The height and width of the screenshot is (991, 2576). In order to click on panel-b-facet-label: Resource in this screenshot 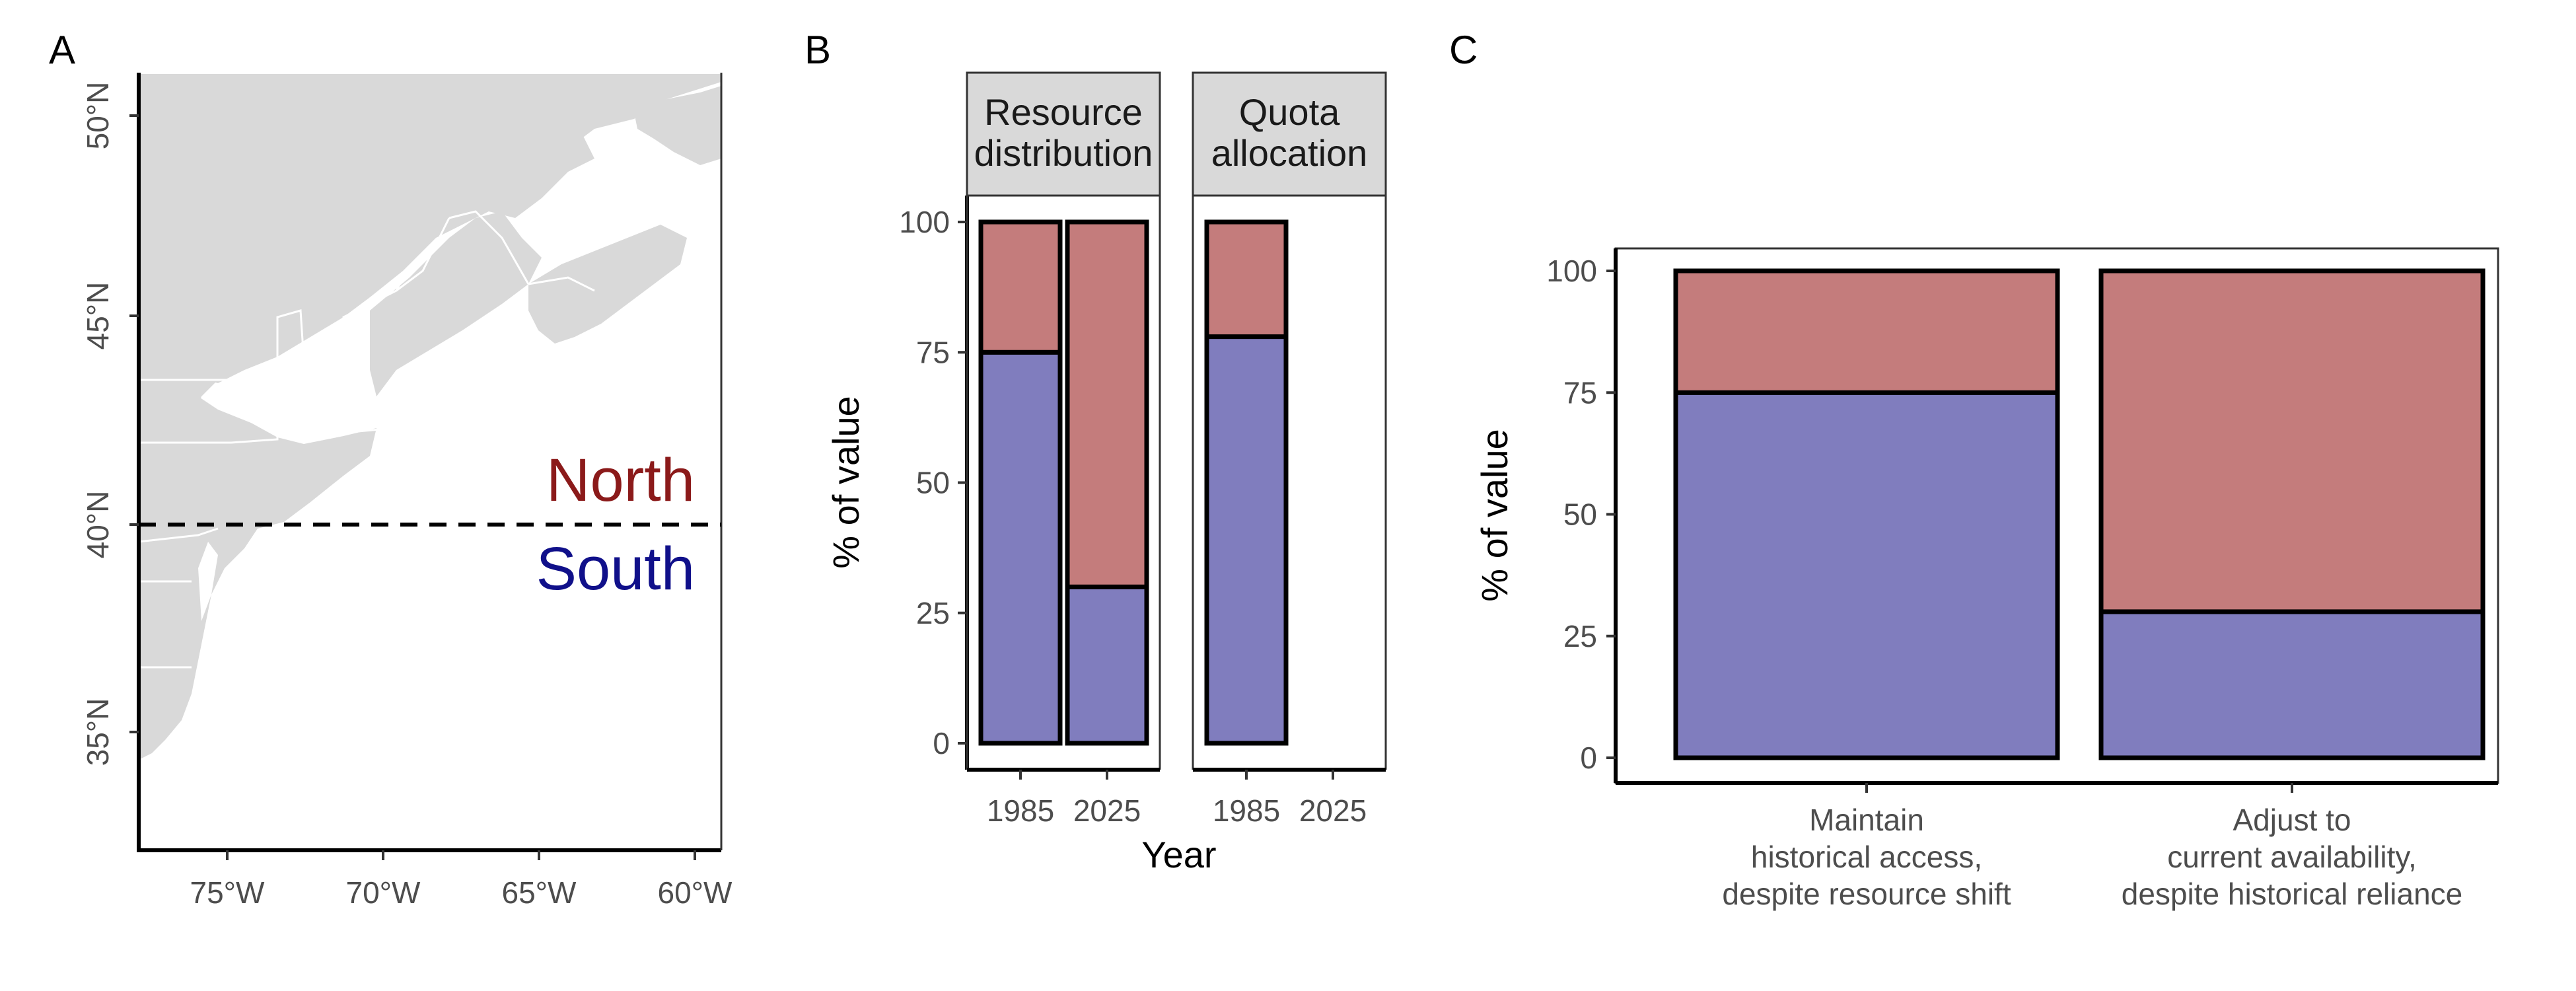, I will do `click(1064, 112)`.